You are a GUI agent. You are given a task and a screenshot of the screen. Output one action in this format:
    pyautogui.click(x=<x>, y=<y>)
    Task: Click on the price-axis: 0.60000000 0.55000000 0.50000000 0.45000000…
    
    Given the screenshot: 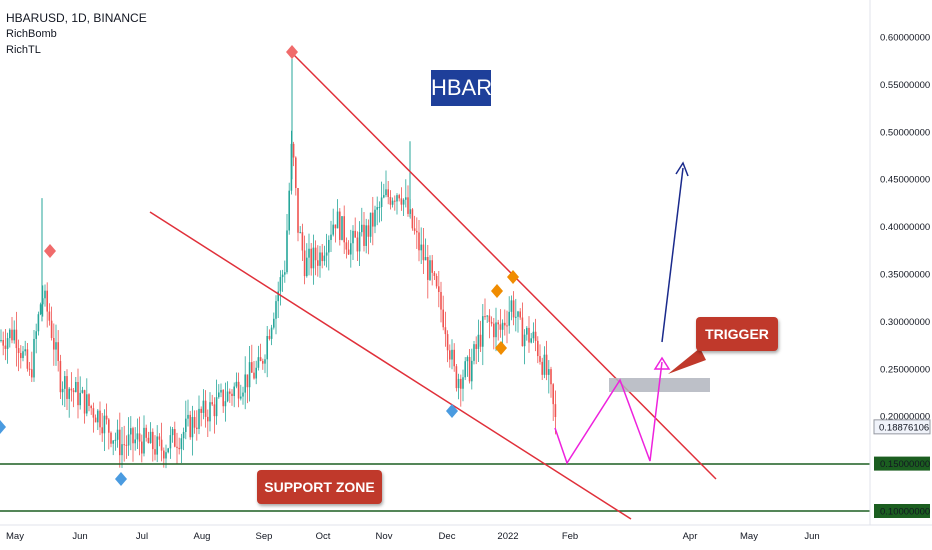 What is the action you would take?
    pyautogui.click(x=902, y=276)
    